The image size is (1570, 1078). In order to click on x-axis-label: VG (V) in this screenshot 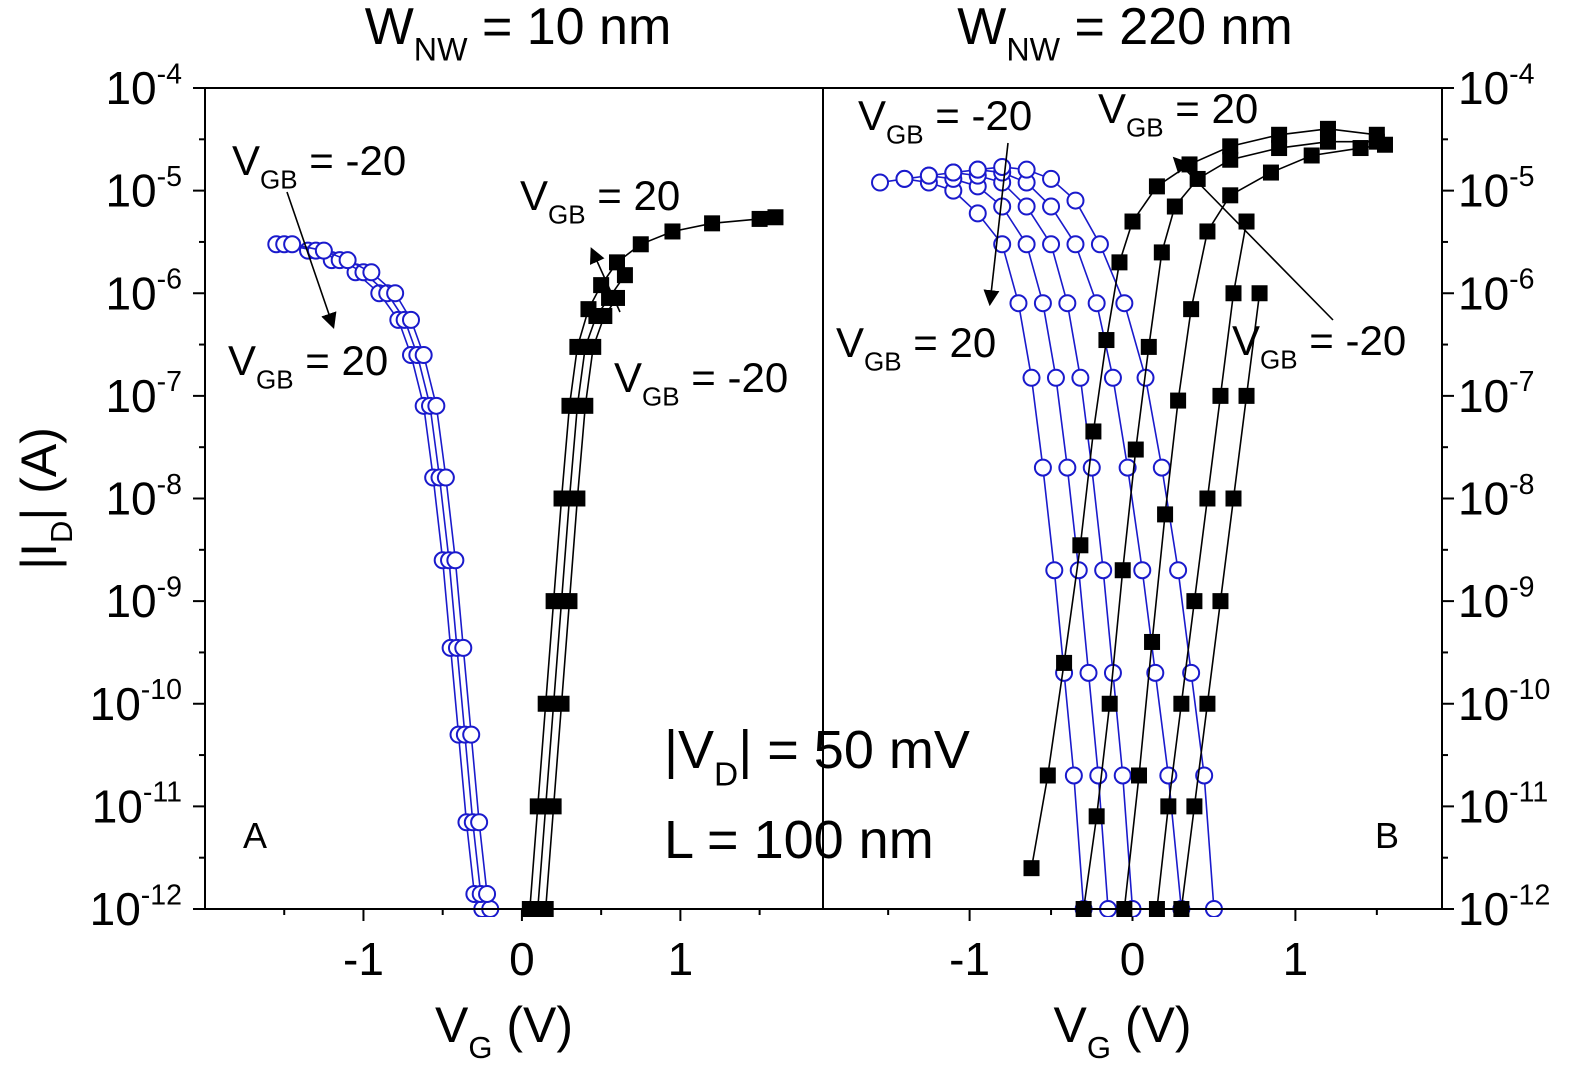, I will do `click(504, 1031)`.